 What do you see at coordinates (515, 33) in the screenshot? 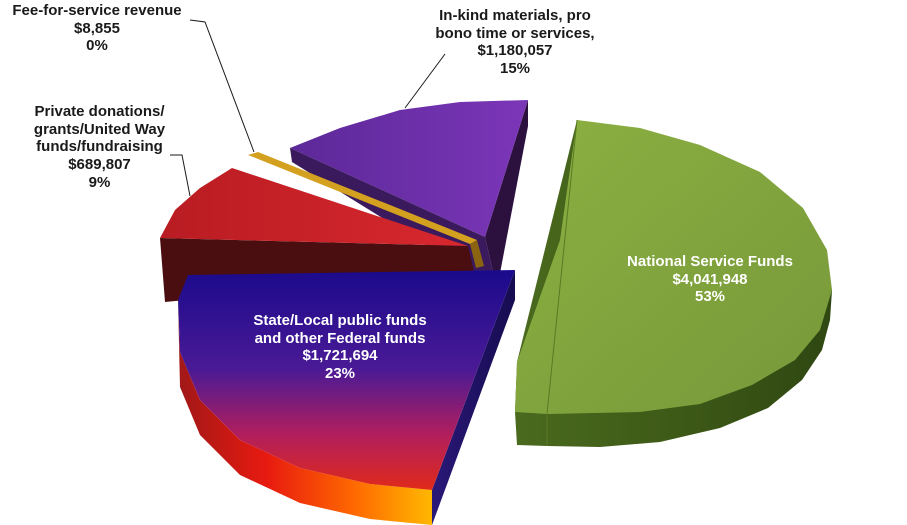
I see `label-in-kind-name-2: bono time or services,` at bounding box center [515, 33].